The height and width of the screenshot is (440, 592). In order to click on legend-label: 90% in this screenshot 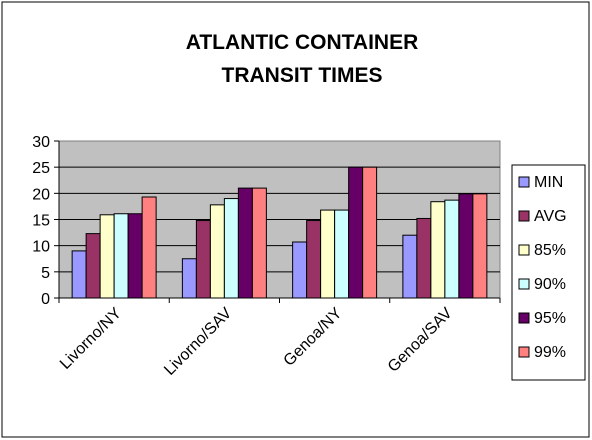, I will do `click(550, 284)`.